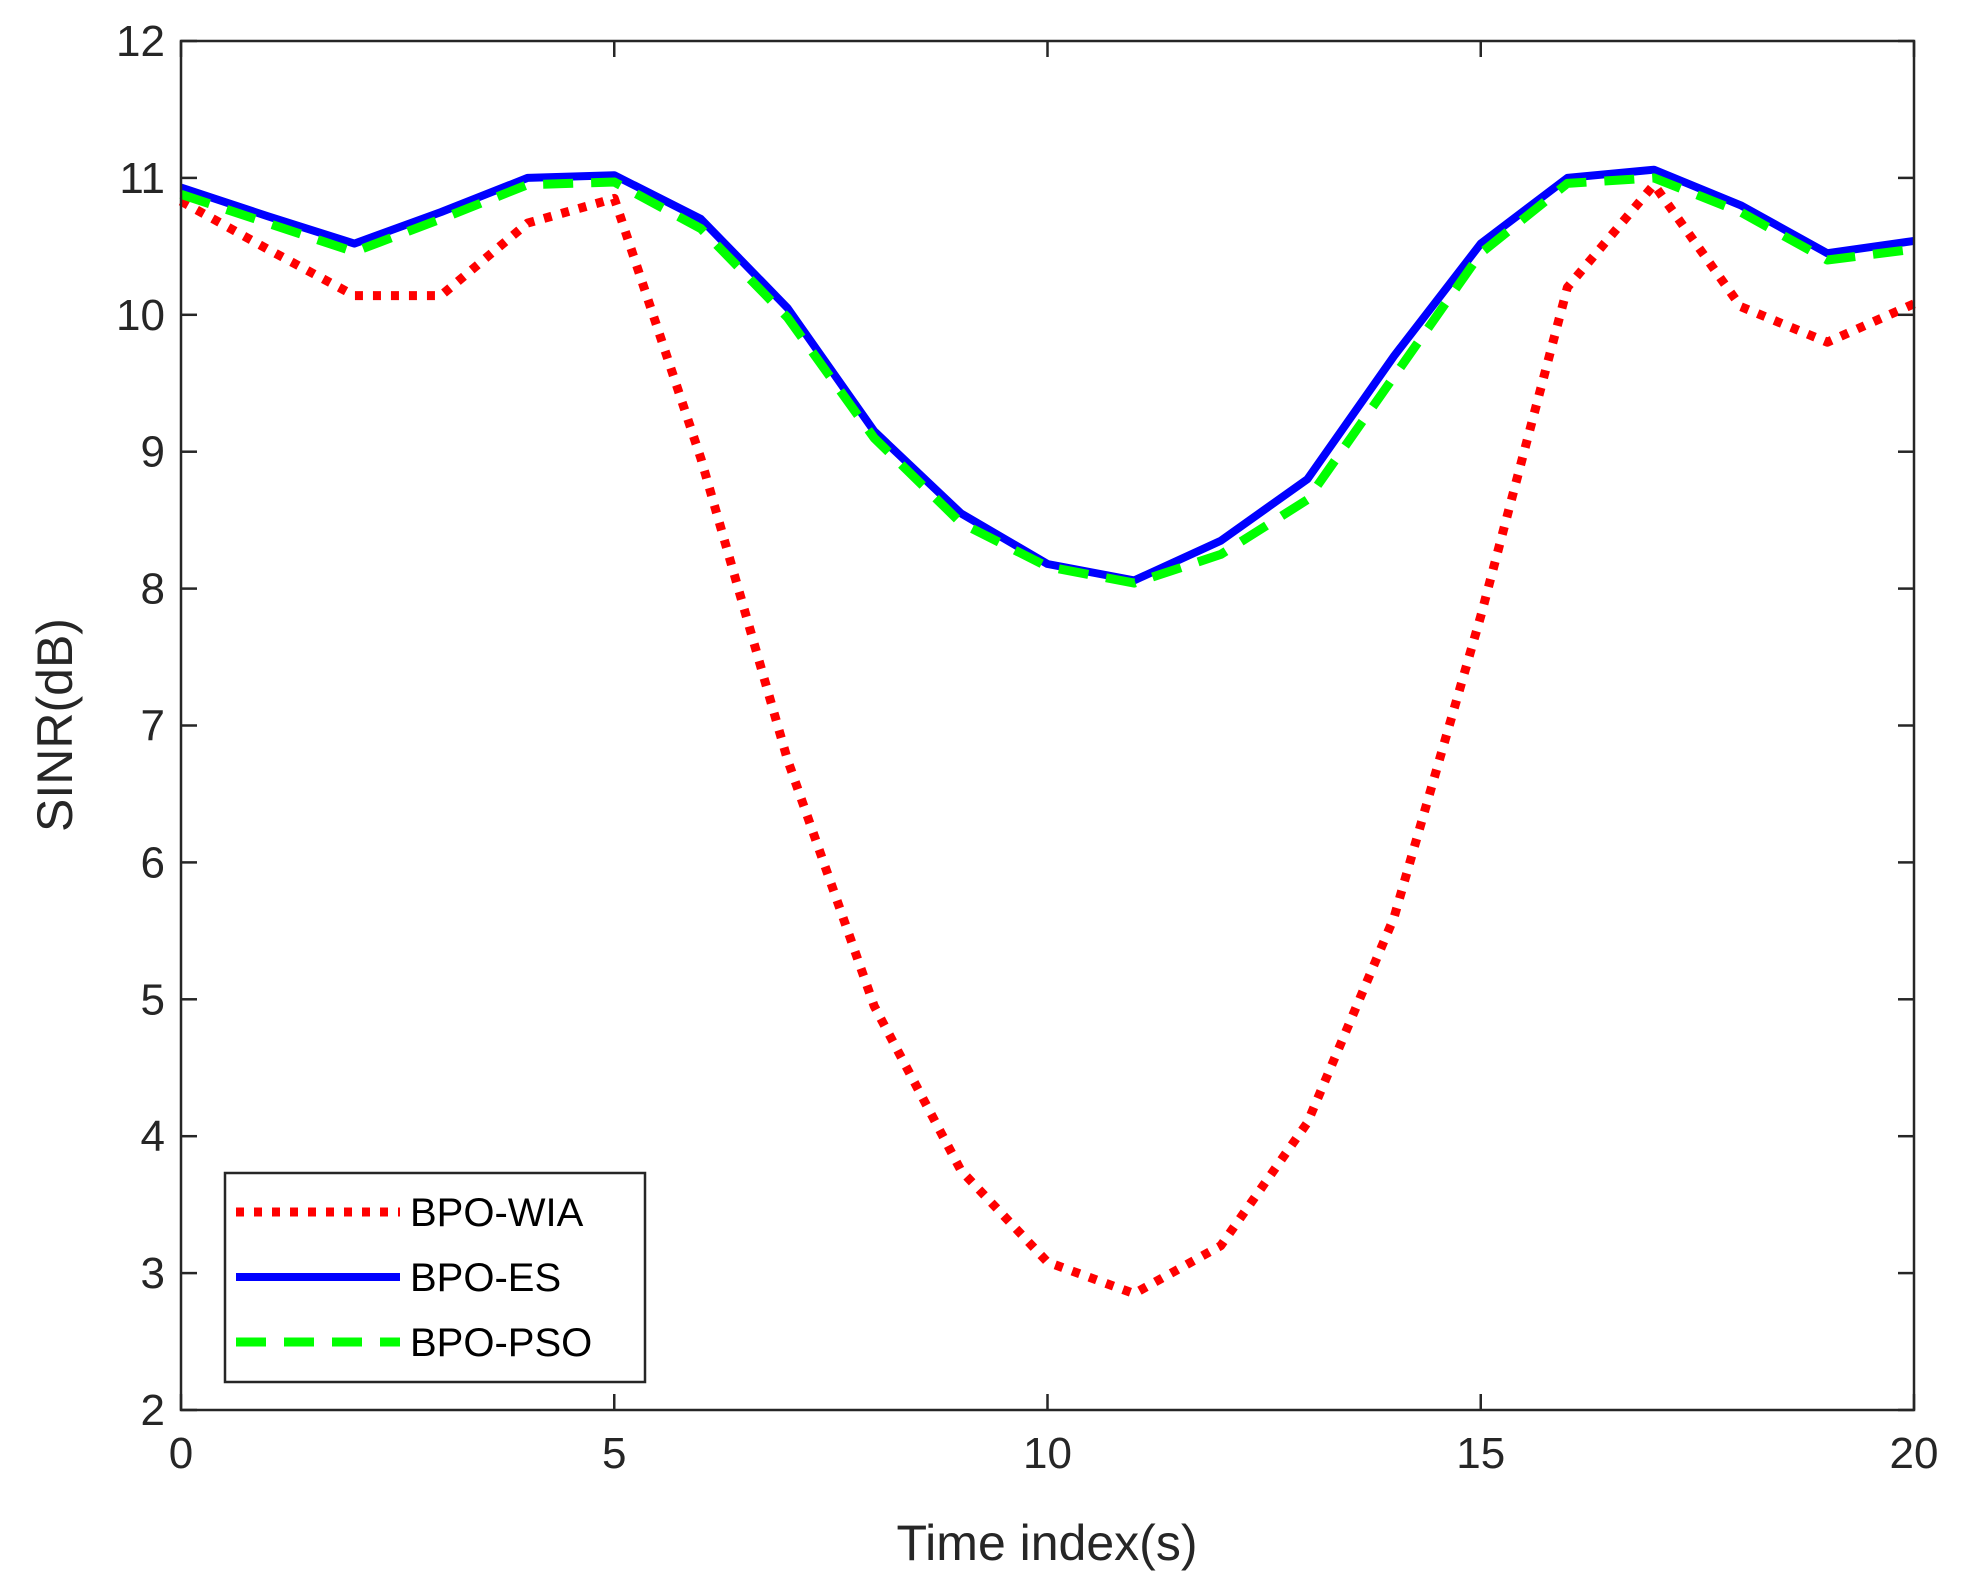 Image resolution: width=1963 pixels, height=1592 pixels. Describe the element at coordinates (142, 178) in the screenshot. I see `y-tick-label: 11` at that location.